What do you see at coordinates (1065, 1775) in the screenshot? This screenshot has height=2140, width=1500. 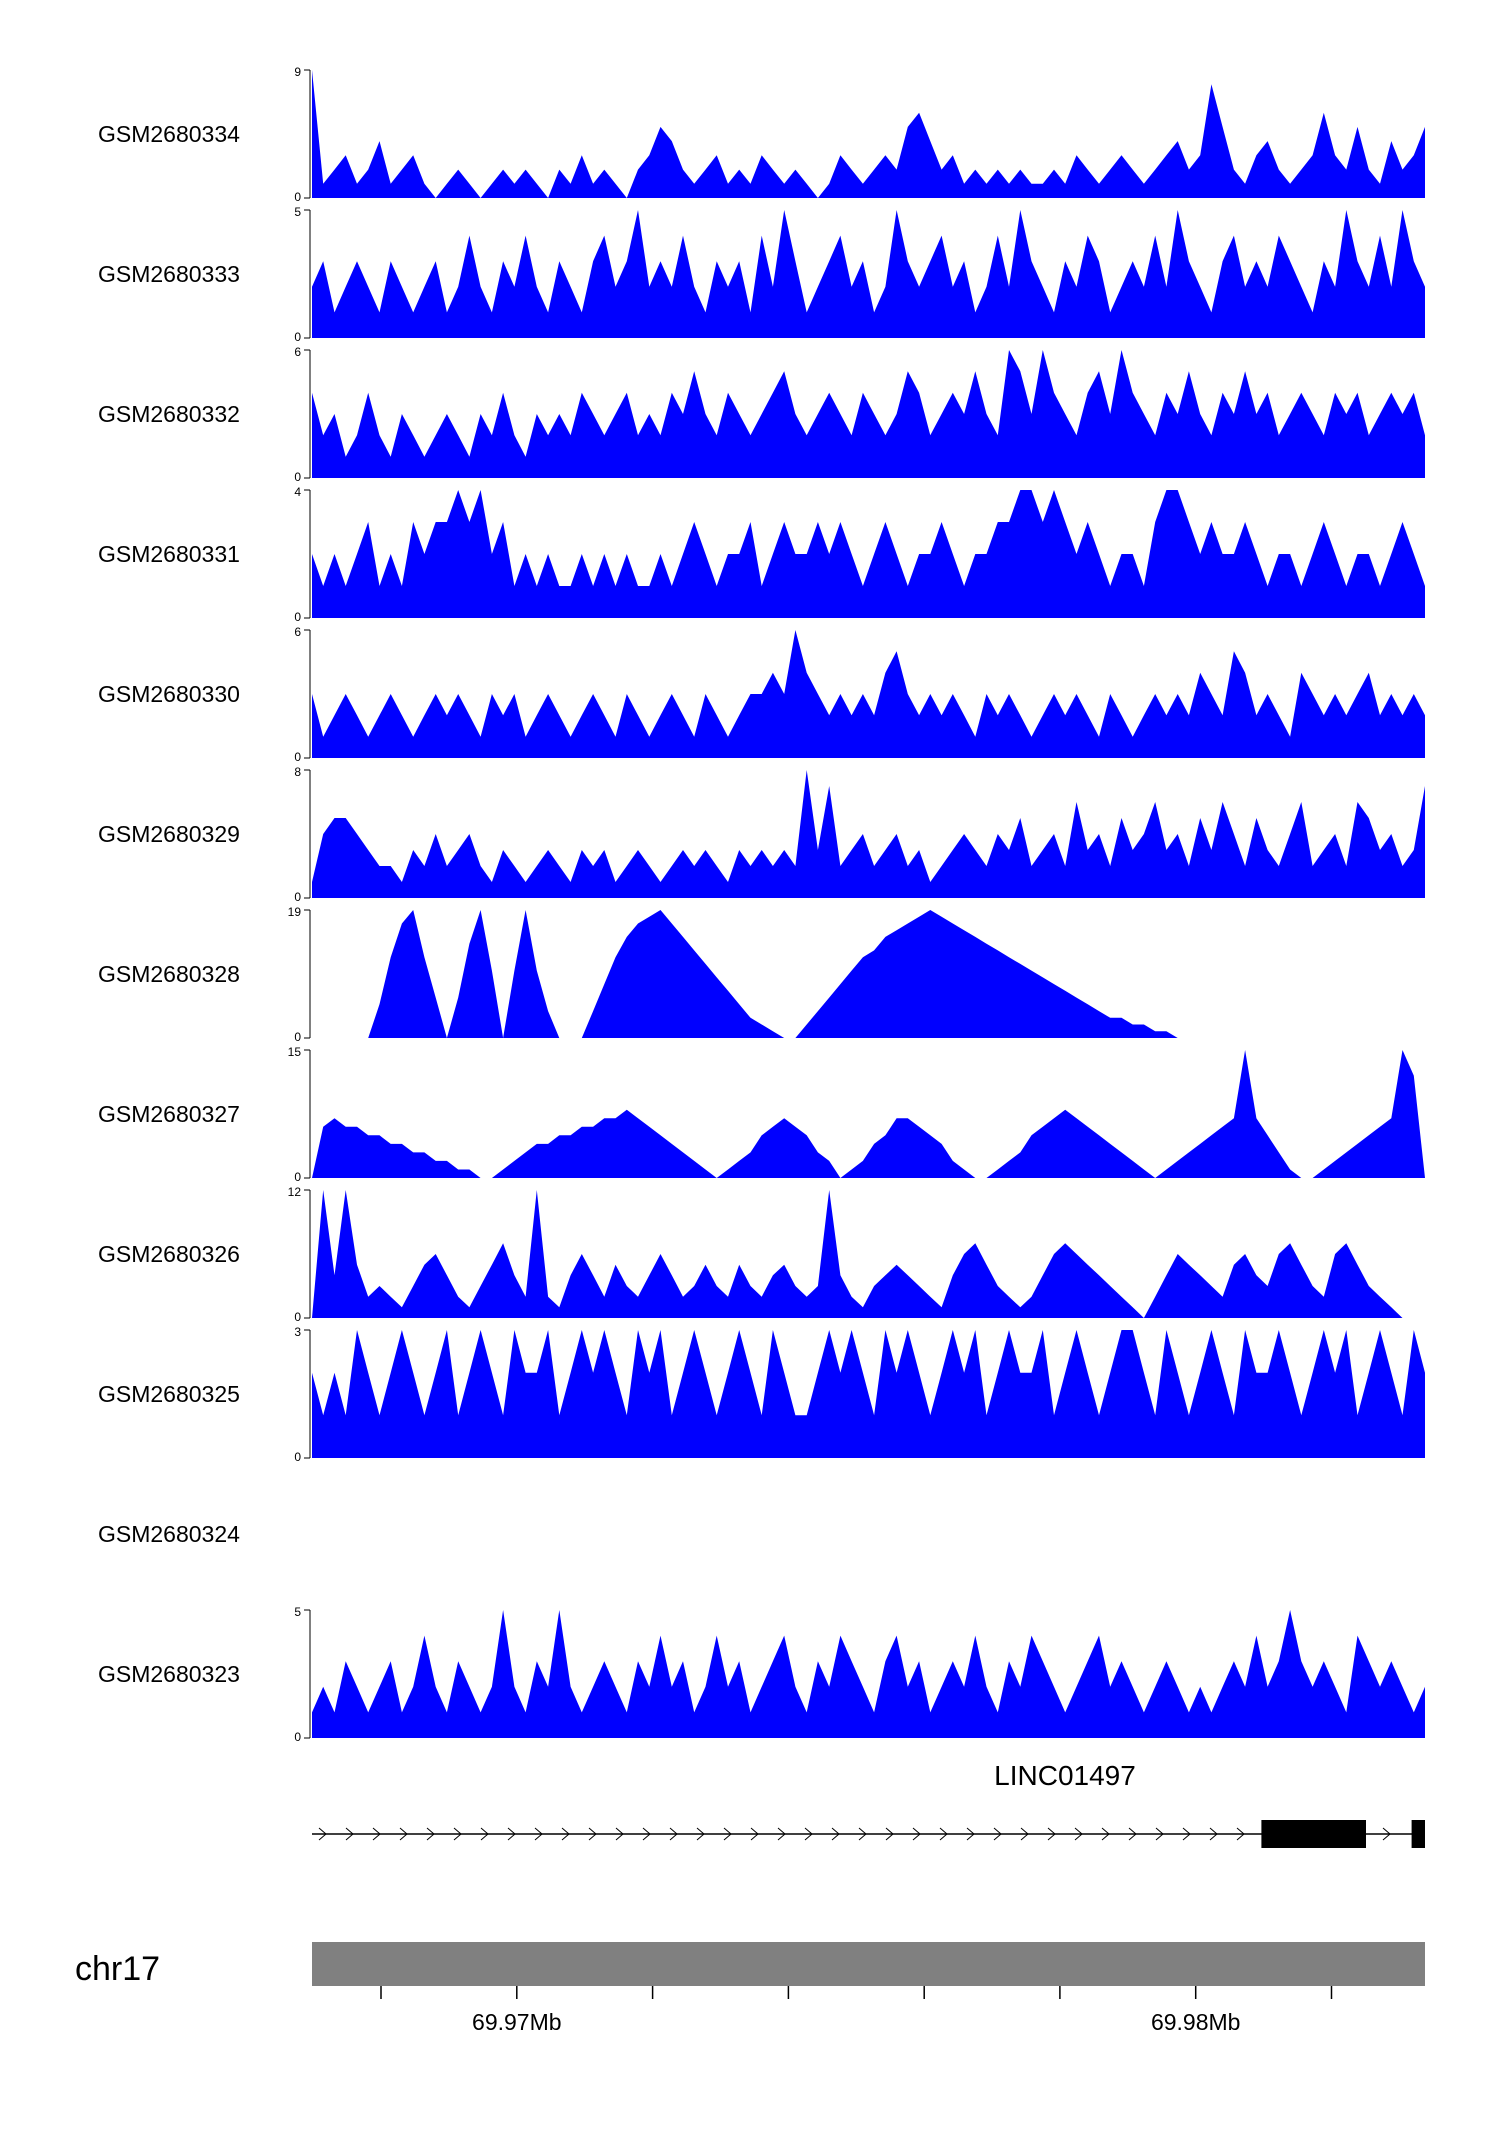 I see `gene-name-label: LINC01497` at bounding box center [1065, 1775].